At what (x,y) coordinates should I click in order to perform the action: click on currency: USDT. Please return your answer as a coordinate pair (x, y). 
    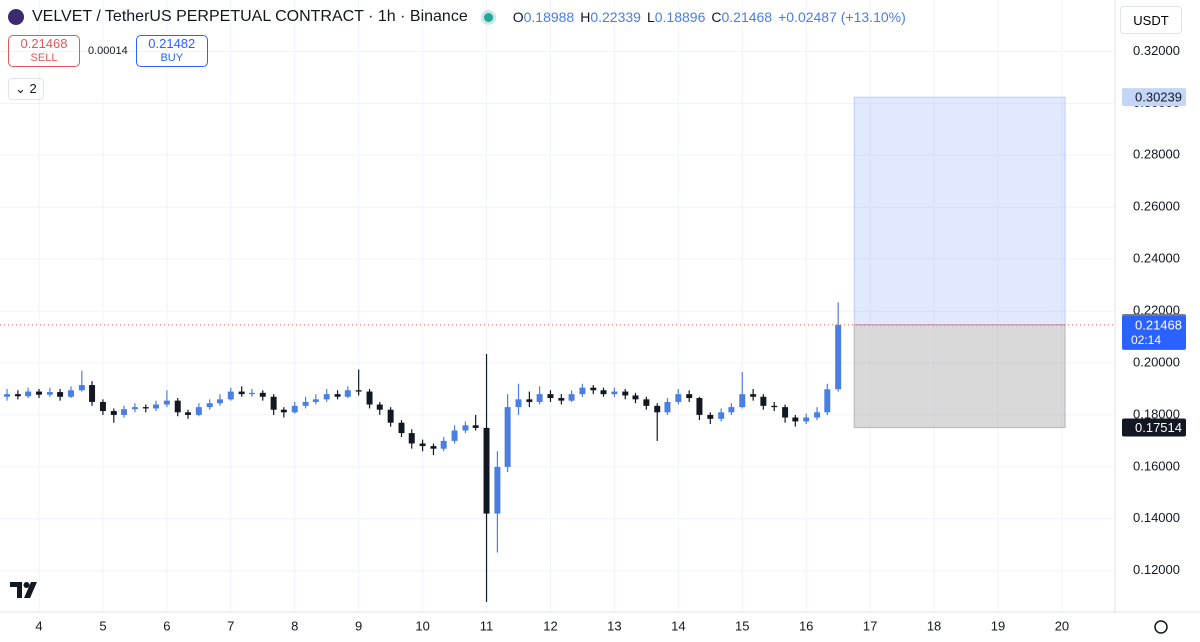
    Looking at the image, I should click on (1151, 20).